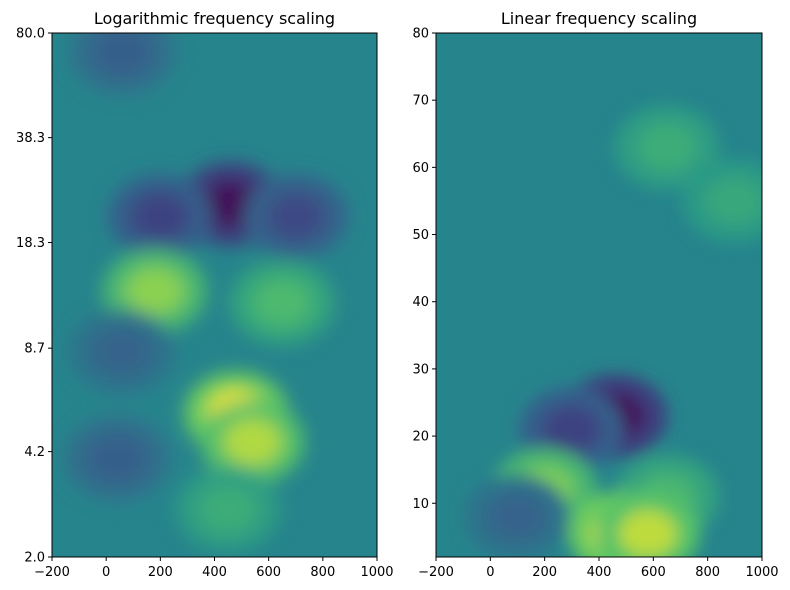 The image size is (790, 590). What do you see at coordinates (30, 243) in the screenshot?
I see `y-tick-label: 18.3` at bounding box center [30, 243].